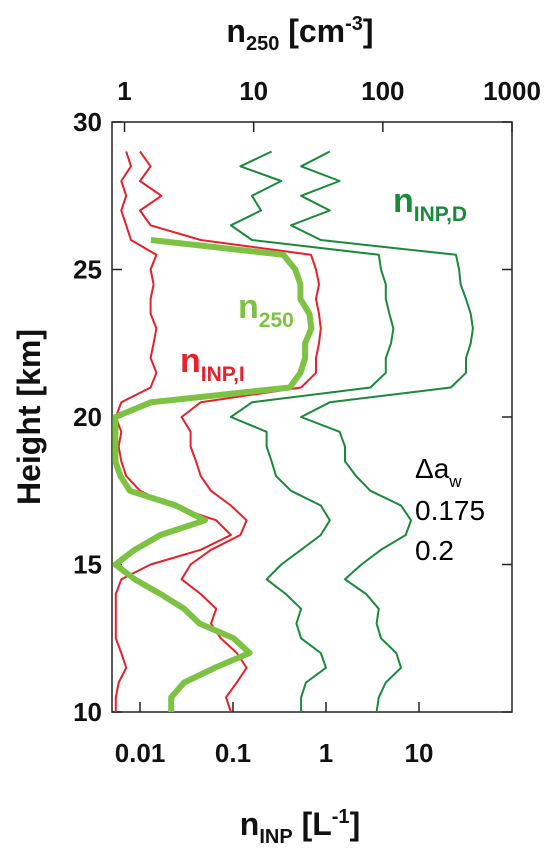 This screenshot has width=556, height=850. I want to click on annotation: nINP,D, so click(430, 204).